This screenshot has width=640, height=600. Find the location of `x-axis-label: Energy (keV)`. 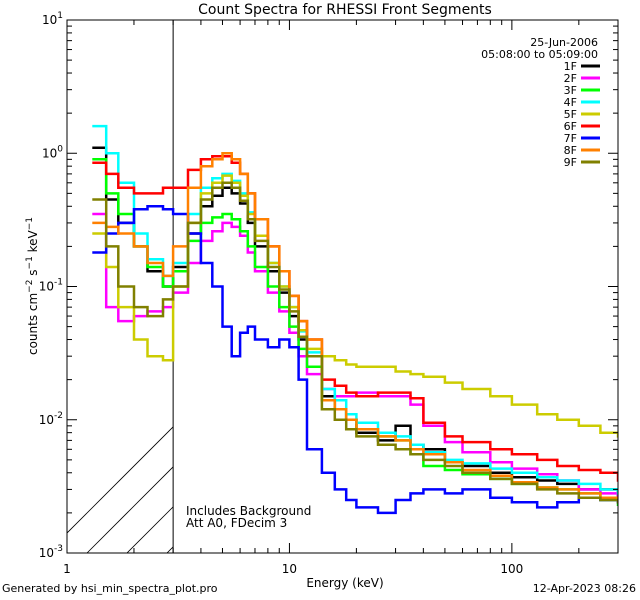

x-axis-label: Energy (keV) is located at coordinates (344, 583).